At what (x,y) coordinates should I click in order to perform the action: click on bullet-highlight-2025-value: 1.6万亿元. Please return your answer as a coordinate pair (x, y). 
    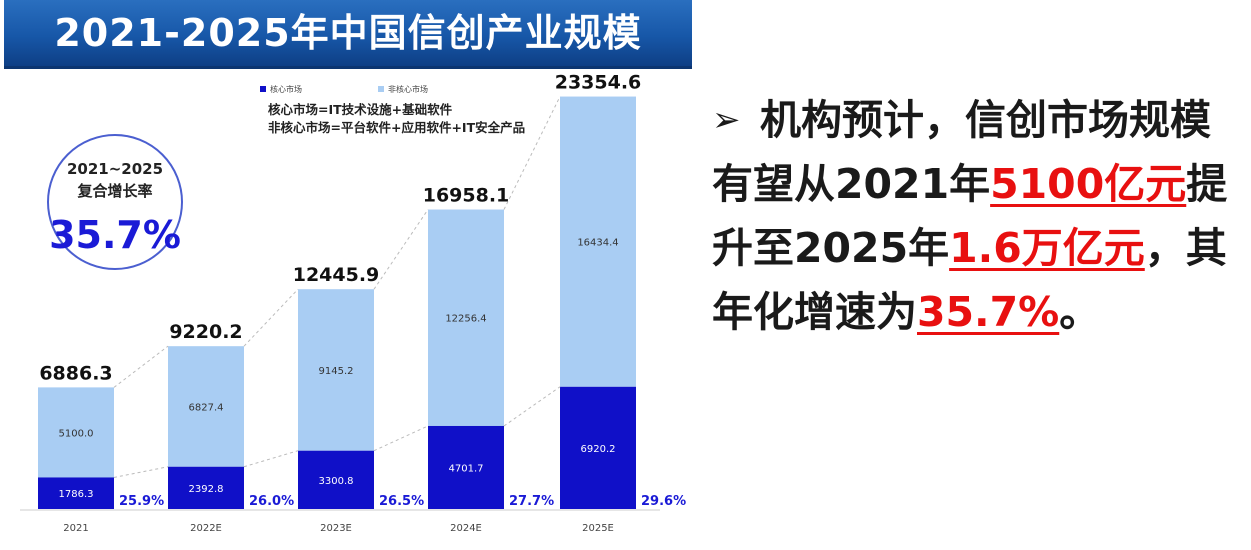
    Looking at the image, I should click on (1047, 248).